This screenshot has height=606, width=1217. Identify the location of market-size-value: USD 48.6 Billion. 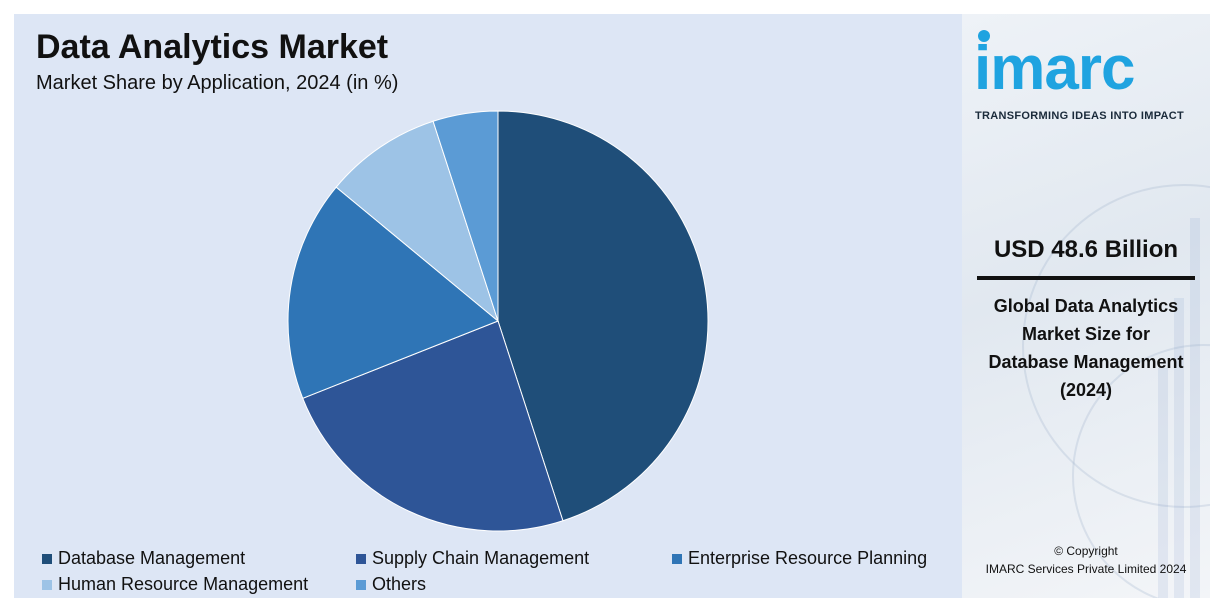
(1086, 258).